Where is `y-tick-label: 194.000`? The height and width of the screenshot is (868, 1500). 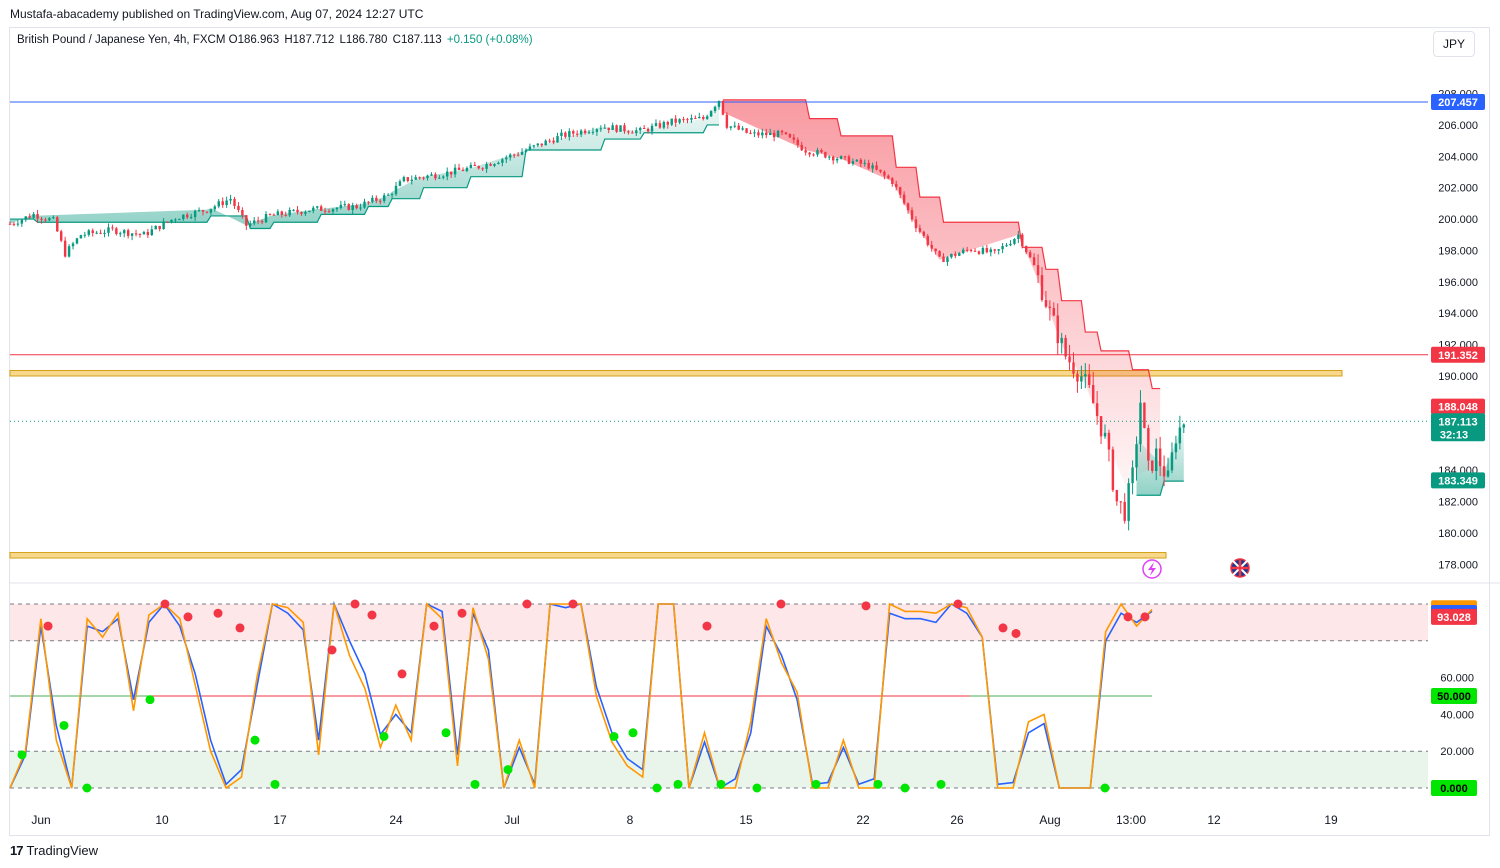 y-tick-label: 194.000 is located at coordinates (1458, 314).